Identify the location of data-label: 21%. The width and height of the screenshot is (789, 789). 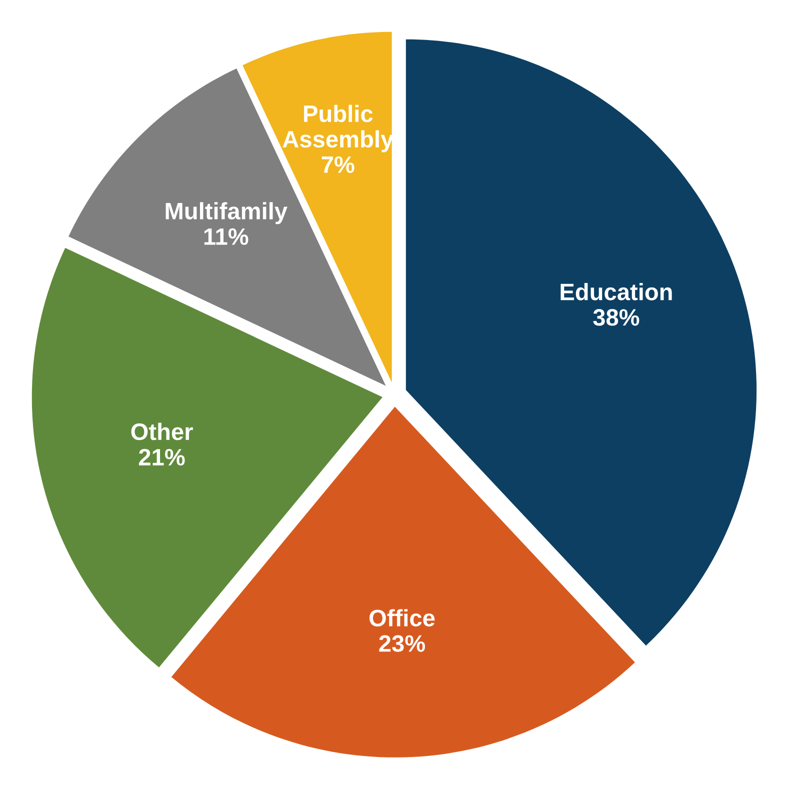
(161, 457).